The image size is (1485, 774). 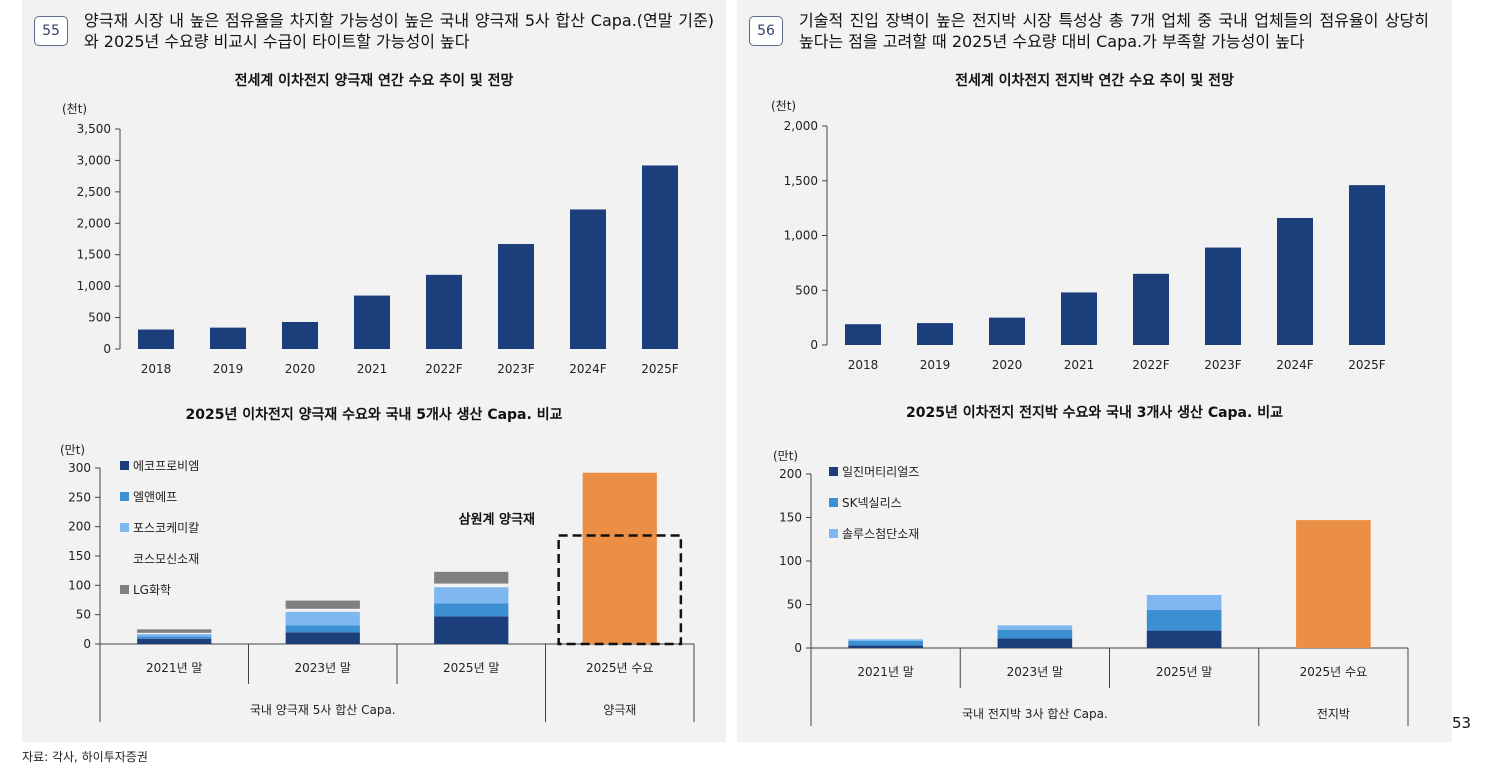 What do you see at coordinates (85, 757) in the screenshot?
I see `source-note: 자료: 각사, 하이투자증권` at bounding box center [85, 757].